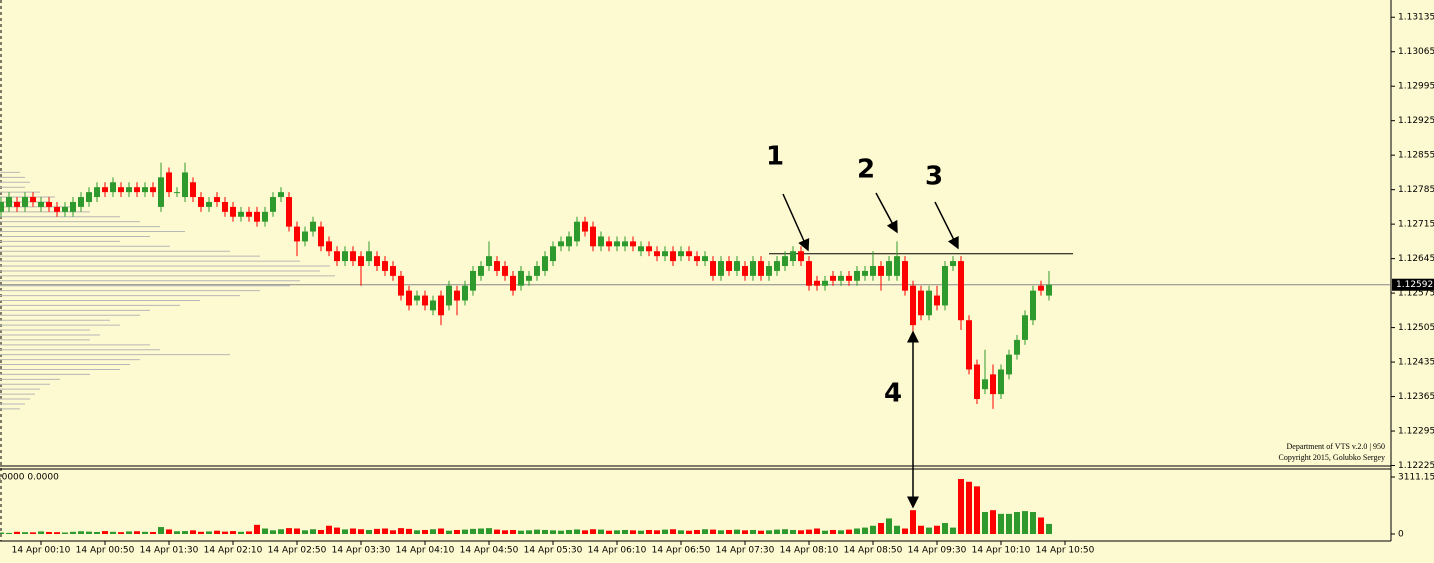 This screenshot has height=563, width=1434. Describe the element at coordinates (1413, 284) in the screenshot. I see `price-label-box` at that location.